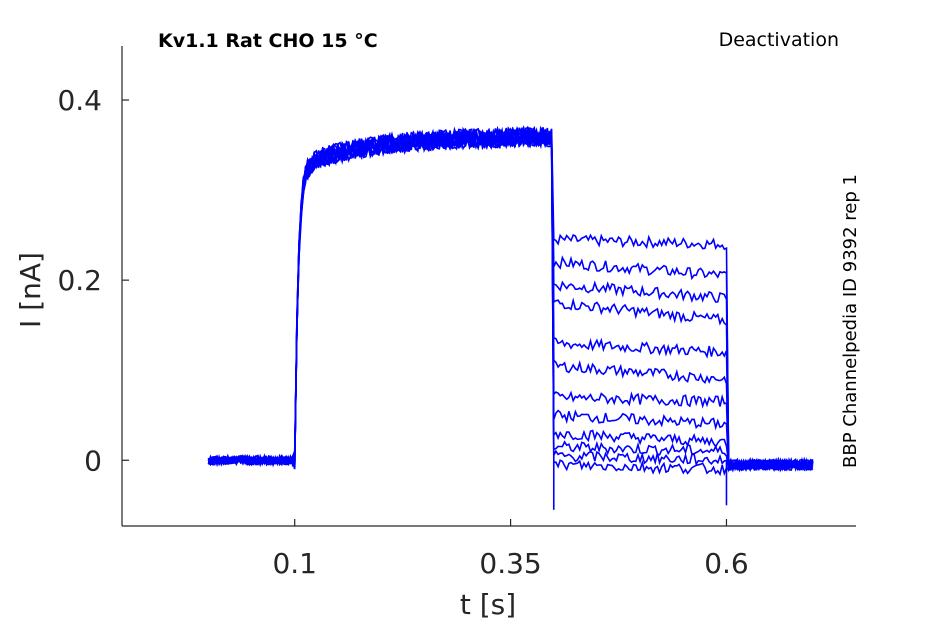 The height and width of the screenshot is (624, 945). I want to click on y-tick-label: 0.2, so click(79, 280).